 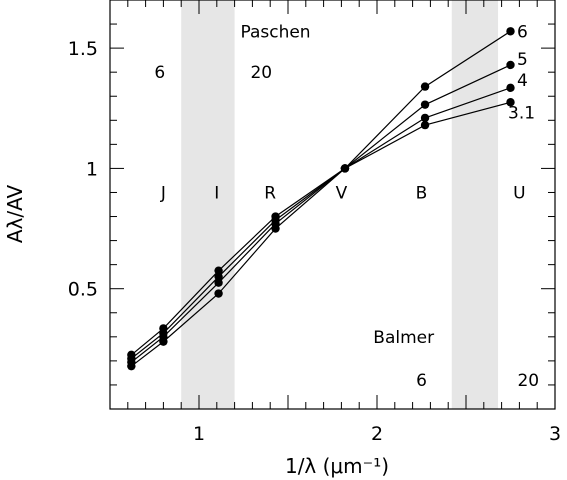 I want to click on band-letter: V, so click(x=342, y=193).